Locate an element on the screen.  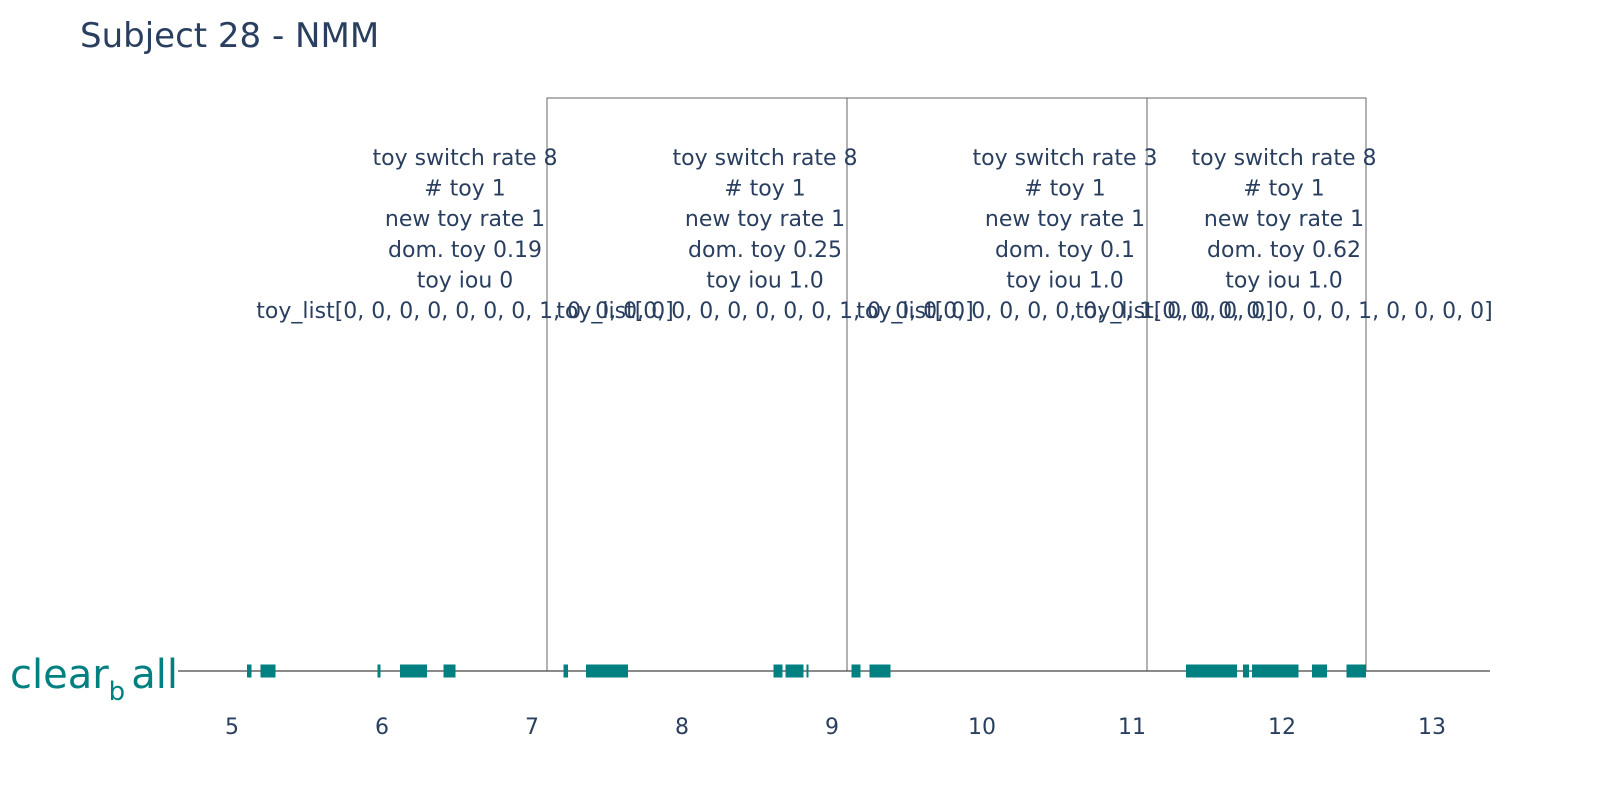
window-1-line-2: # toy 1 is located at coordinates (465, 189).